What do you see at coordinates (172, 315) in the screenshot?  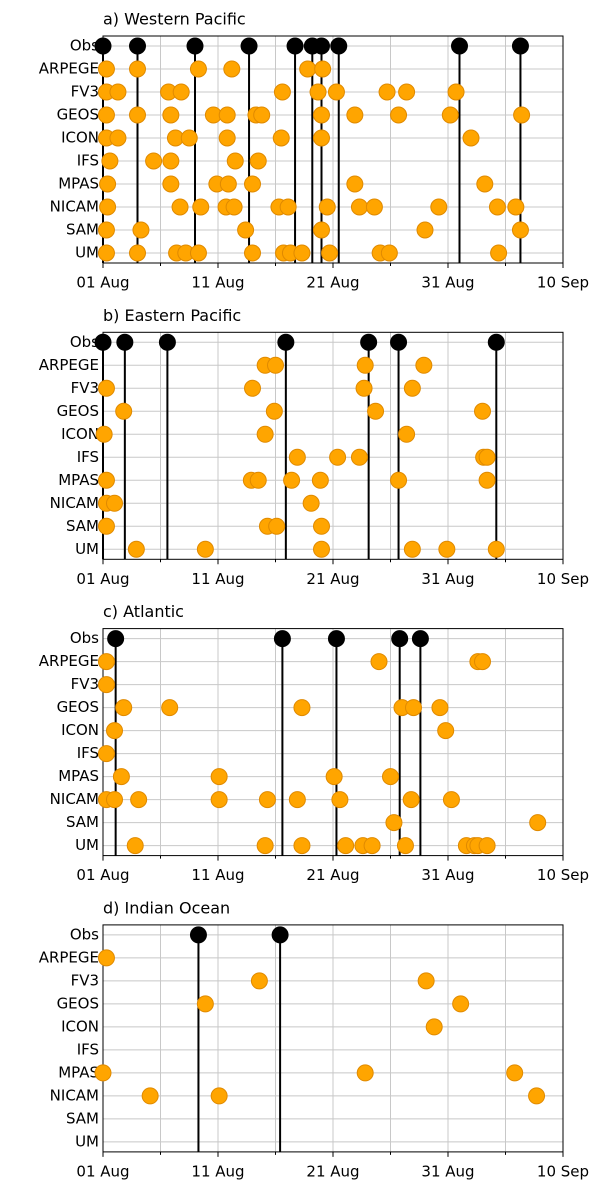 I see `panel-title: b) Eastern Pacific` at bounding box center [172, 315].